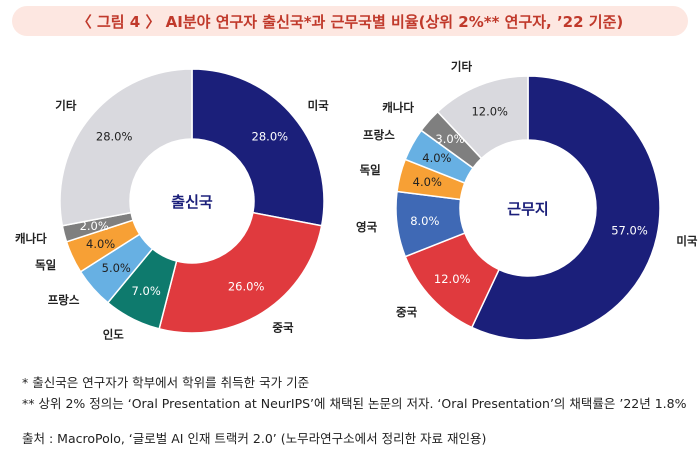  I want to click on value-label-2-7: 12.0%, so click(489, 111).